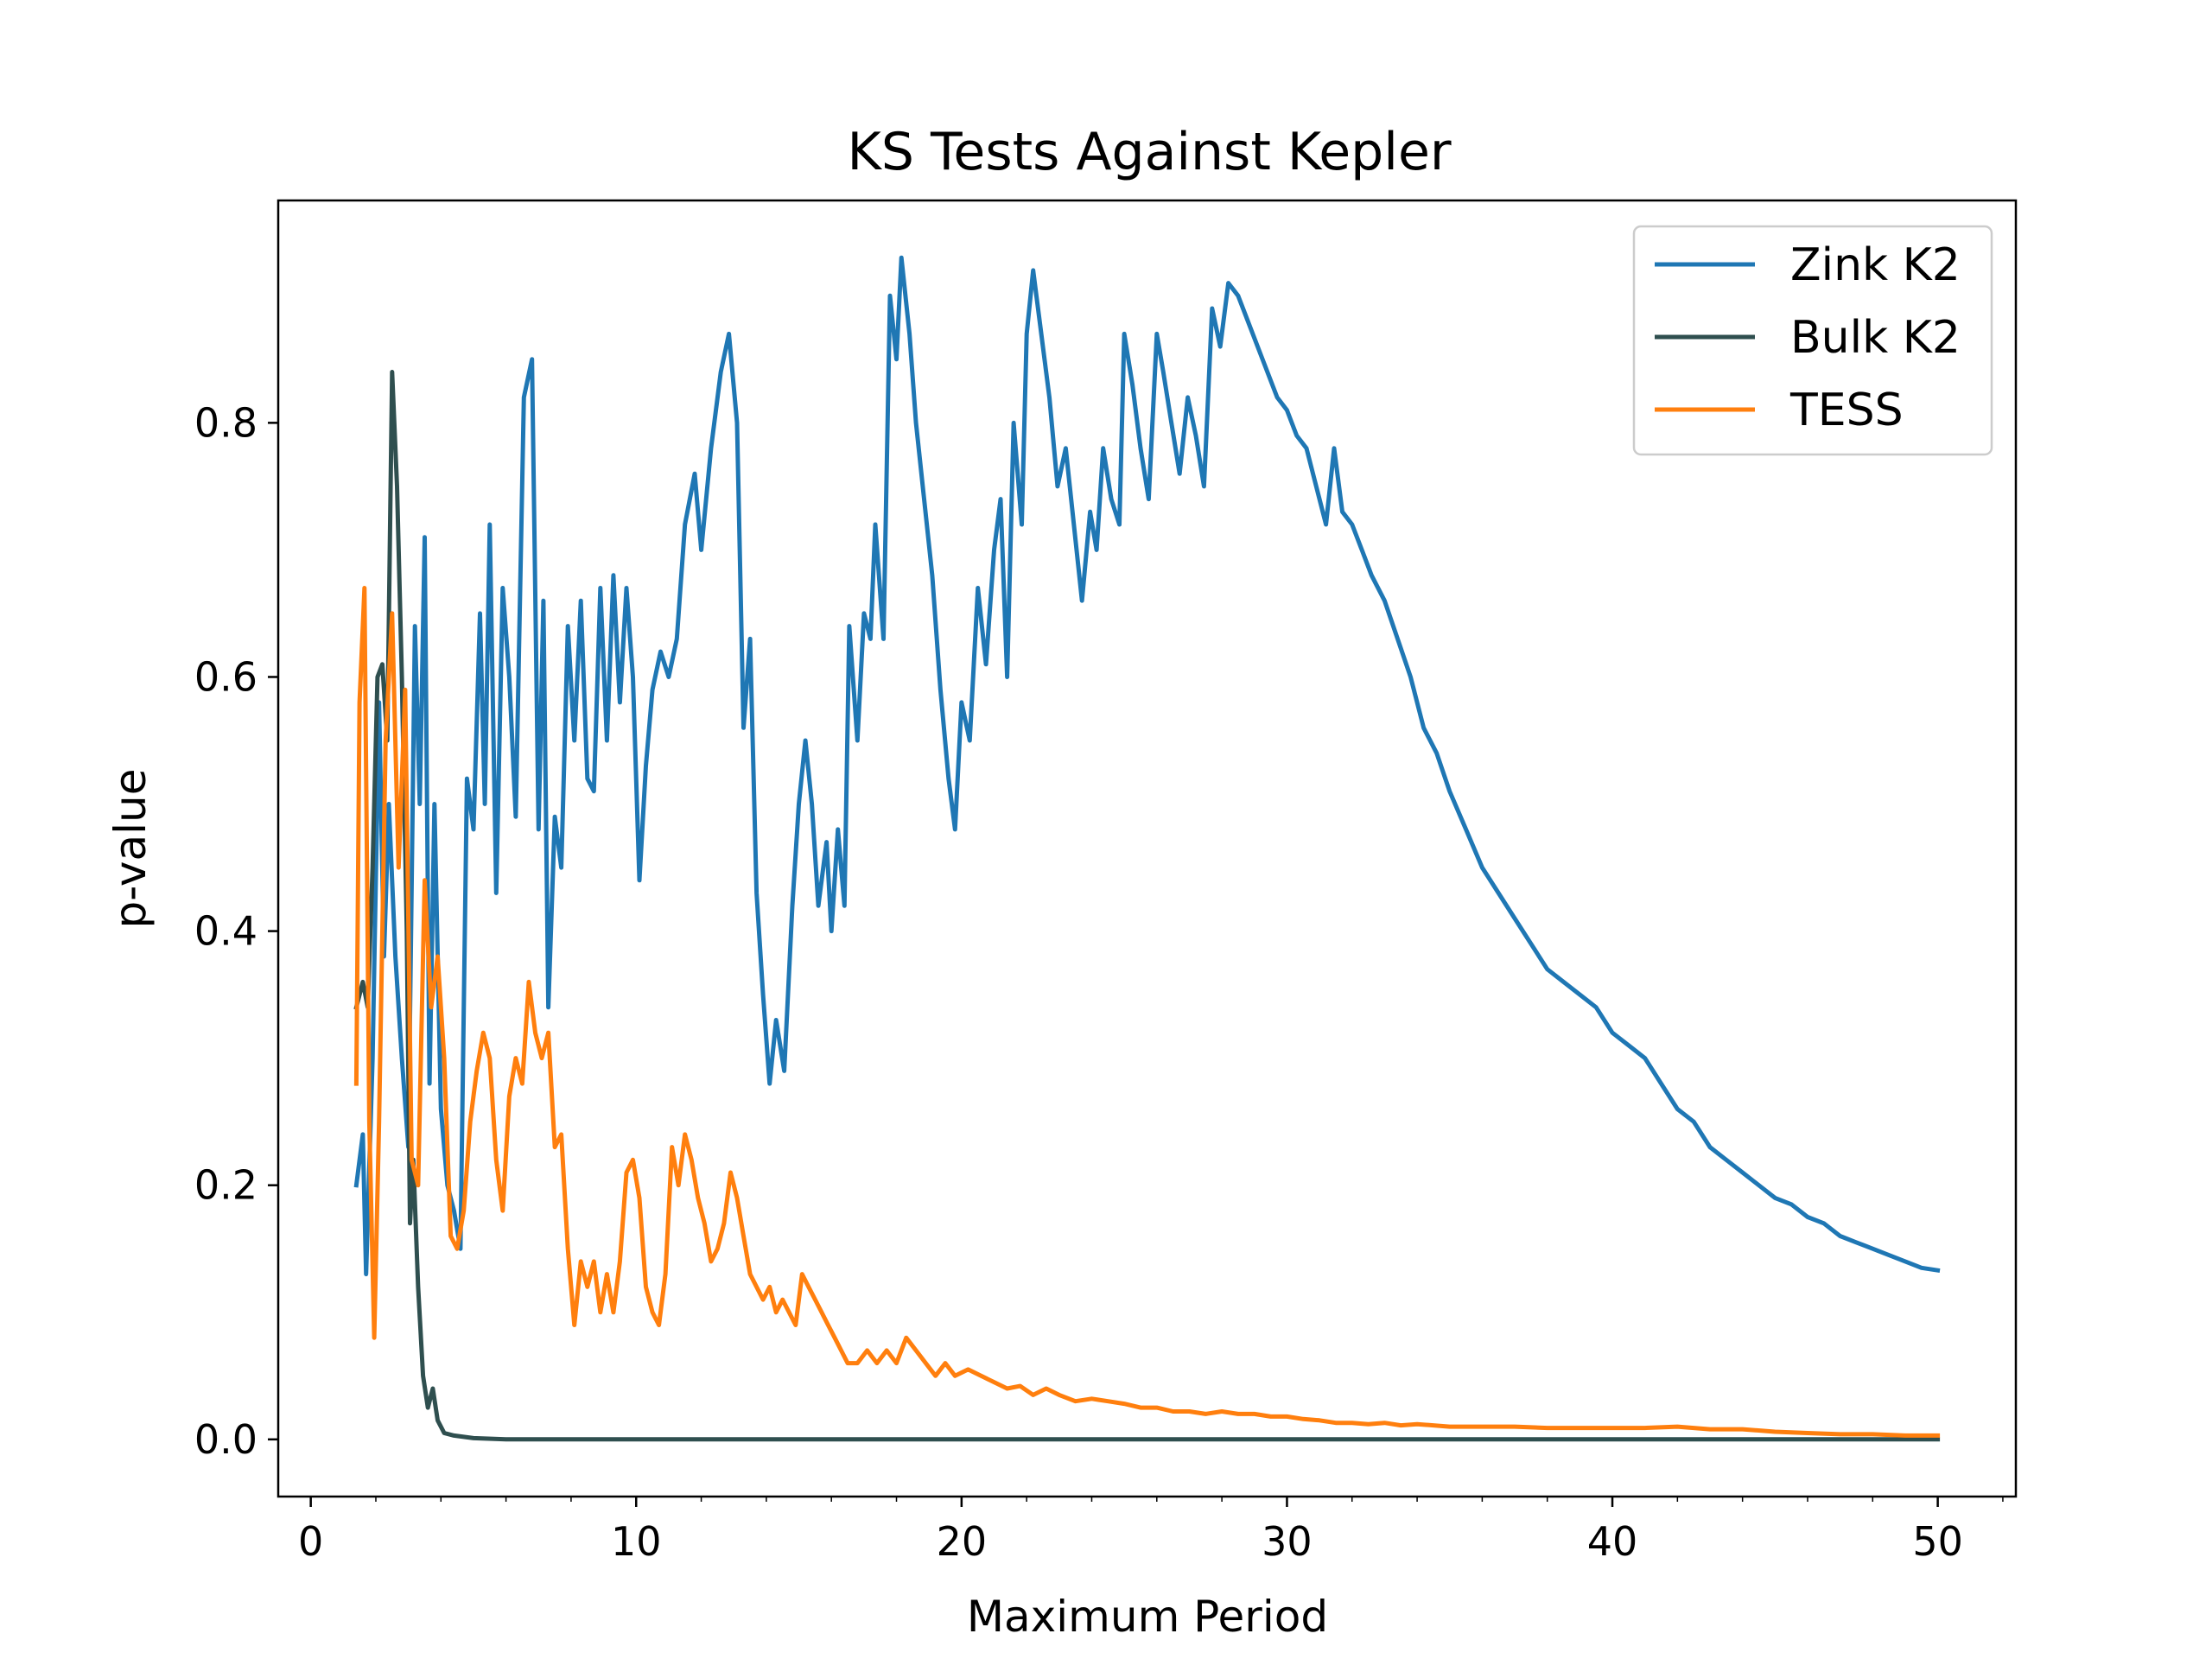 The height and width of the screenshot is (1659, 2212). What do you see at coordinates (225, 422) in the screenshot?
I see `y-tick-label: 0.8` at bounding box center [225, 422].